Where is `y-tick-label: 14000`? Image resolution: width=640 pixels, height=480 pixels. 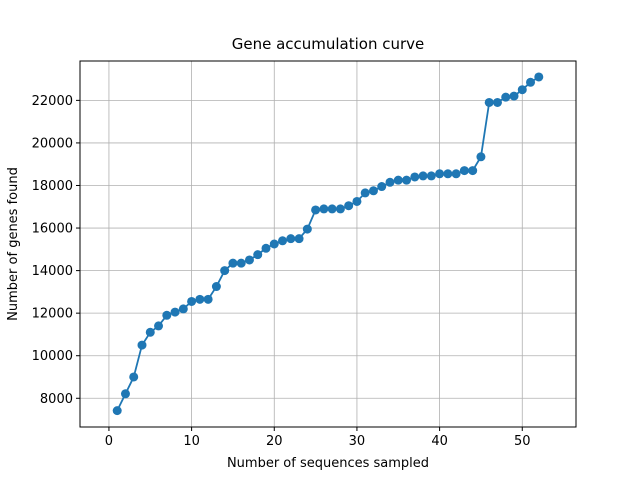
y-tick-label: 14000 is located at coordinates (52, 271).